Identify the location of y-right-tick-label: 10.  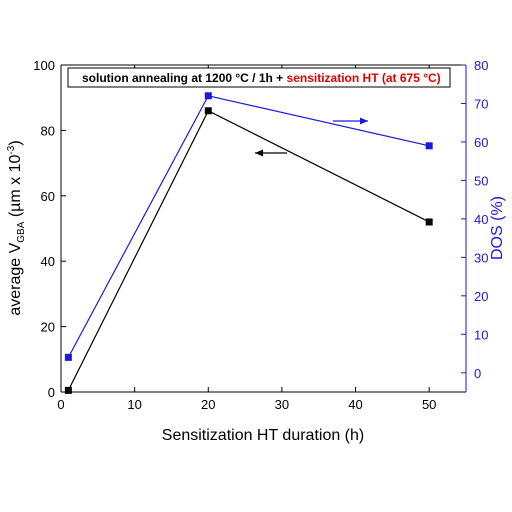
(481, 334).